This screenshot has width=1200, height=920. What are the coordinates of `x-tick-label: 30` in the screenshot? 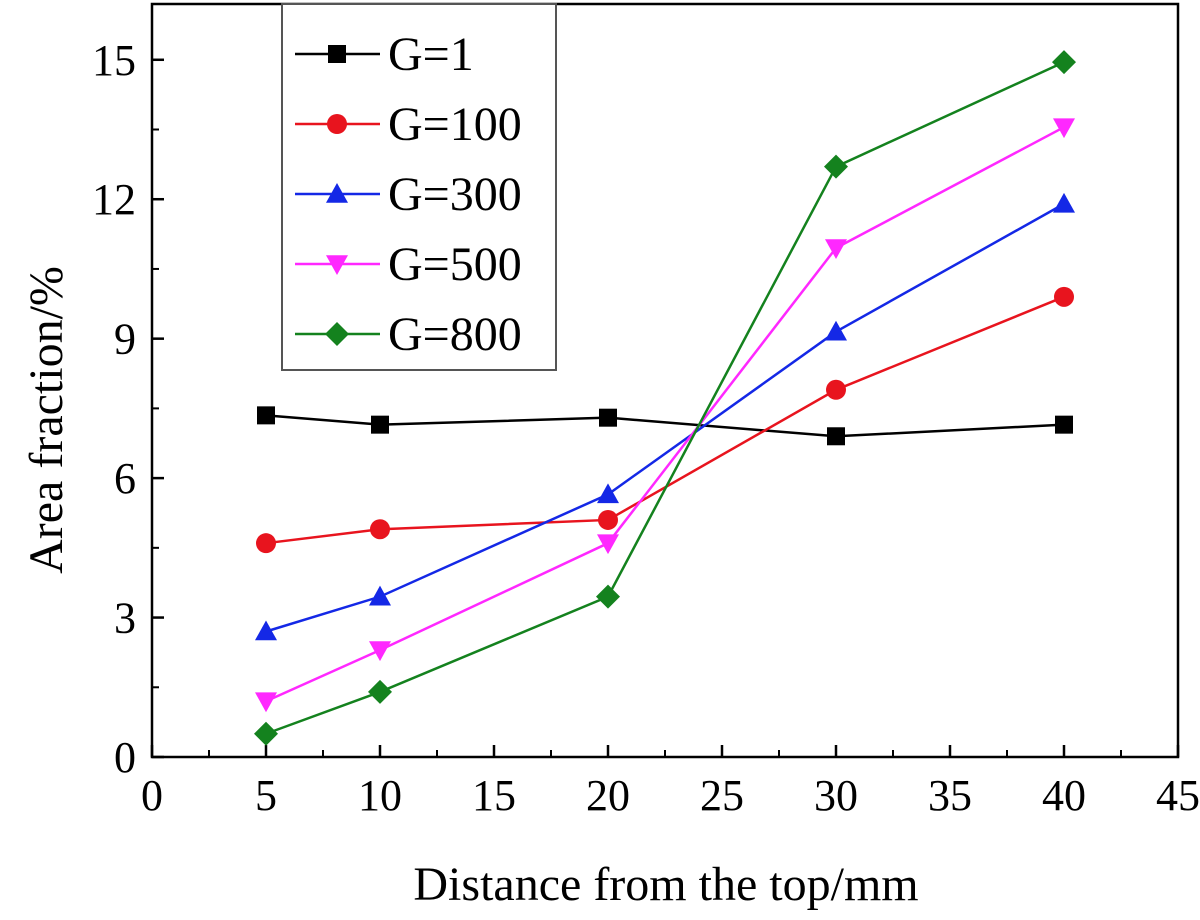 It's located at (836, 795).